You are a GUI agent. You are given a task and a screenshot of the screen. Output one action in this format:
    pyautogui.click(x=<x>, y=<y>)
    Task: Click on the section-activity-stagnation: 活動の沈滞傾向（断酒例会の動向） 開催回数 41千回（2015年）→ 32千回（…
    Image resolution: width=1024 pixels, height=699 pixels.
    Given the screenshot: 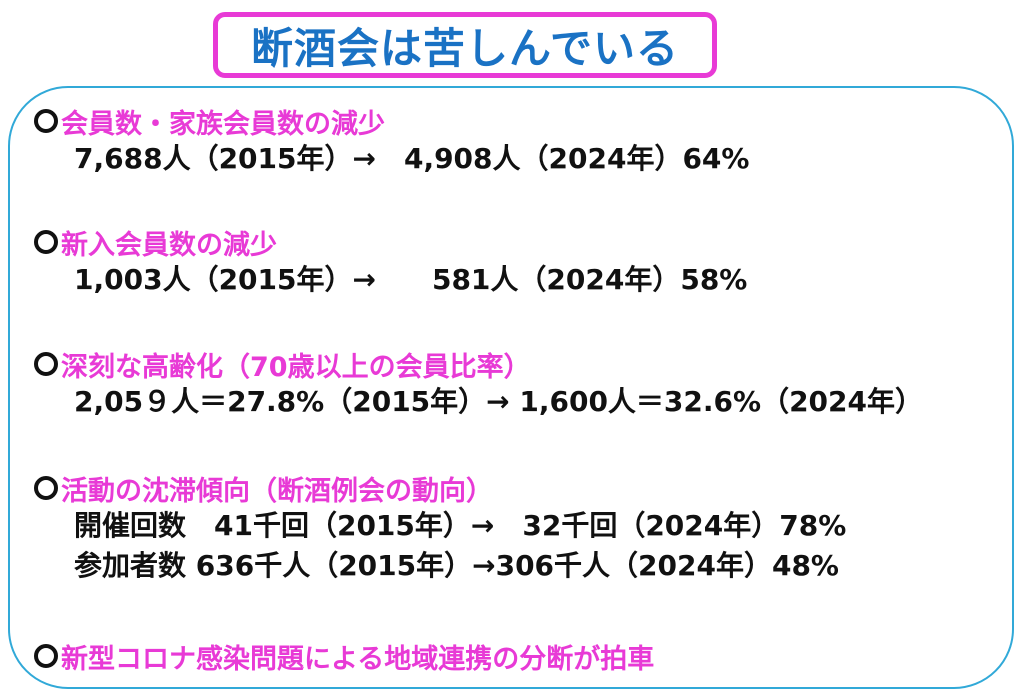 What is the action you would take?
    pyautogui.click(x=440, y=528)
    